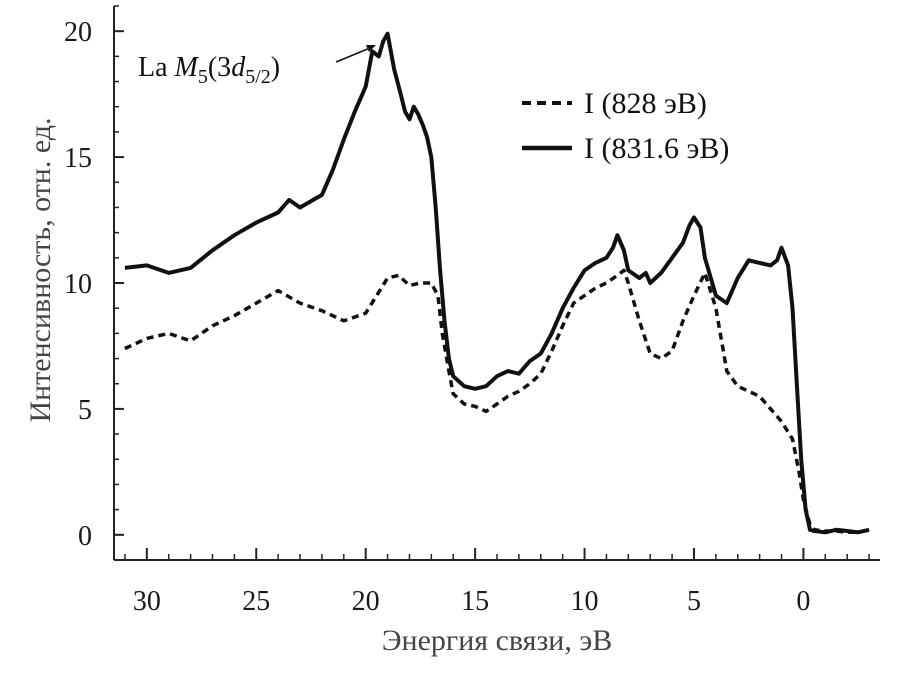 This screenshot has width=913, height=684. I want to click on peak-annotation: La M5(3d5/2), so click(257, 66).